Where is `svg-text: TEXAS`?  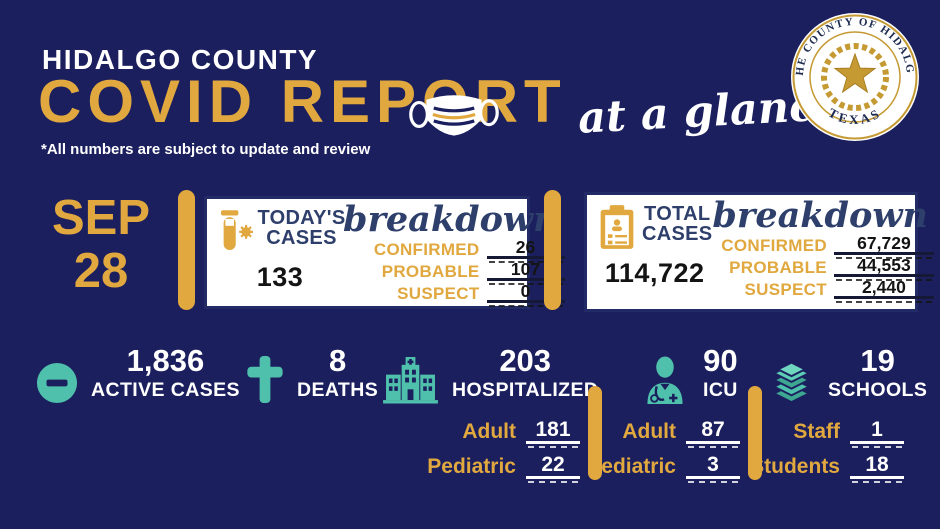
svg-text: TEXAS is located at coordinates (855, 116).